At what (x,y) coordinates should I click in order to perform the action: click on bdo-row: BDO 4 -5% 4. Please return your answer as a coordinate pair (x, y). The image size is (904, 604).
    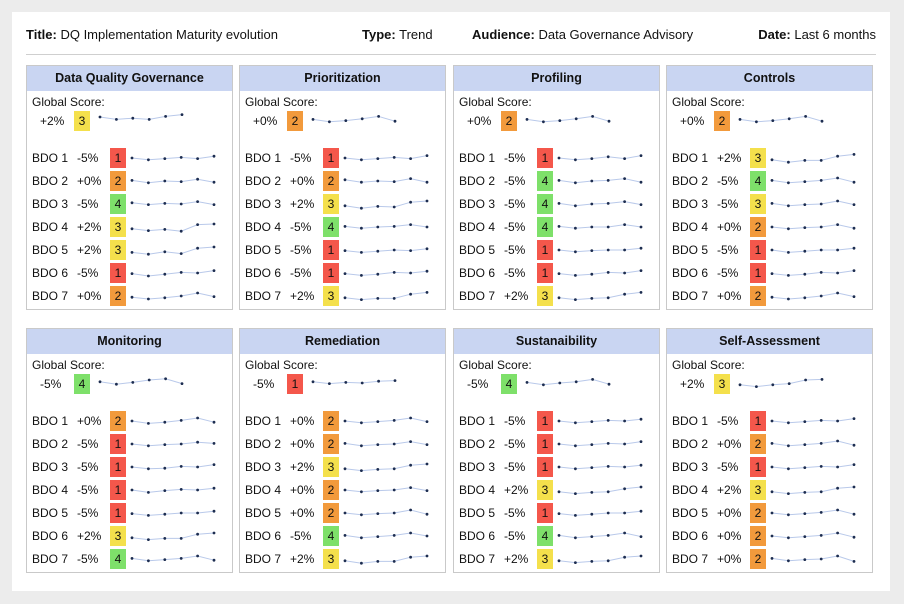
    Looking at the image, I should click on (557, 227).